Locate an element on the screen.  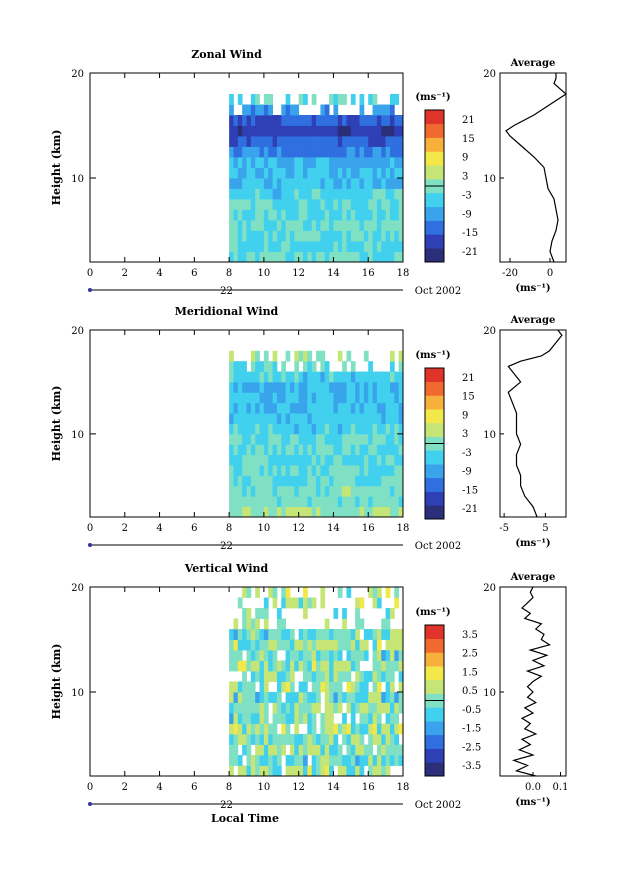
panel-1-xtick-label: 16 is located at coordinates (368, 273).